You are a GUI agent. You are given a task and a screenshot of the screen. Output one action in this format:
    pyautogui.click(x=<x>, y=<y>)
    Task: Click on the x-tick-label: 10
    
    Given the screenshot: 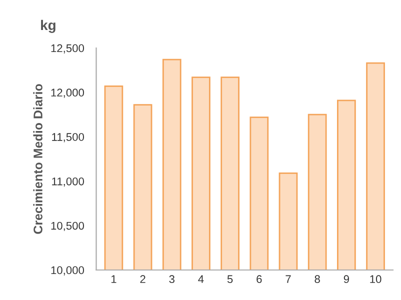 What is the action you would take?
    pyautogui.click(x=376, y=279)
    